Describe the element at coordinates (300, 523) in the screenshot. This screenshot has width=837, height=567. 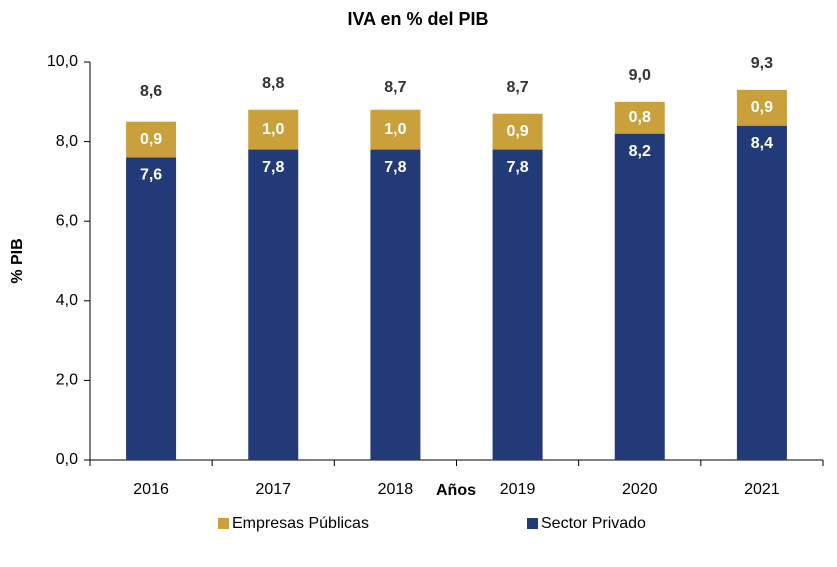
I see `legend-label: Empresas Públicas` at that location.